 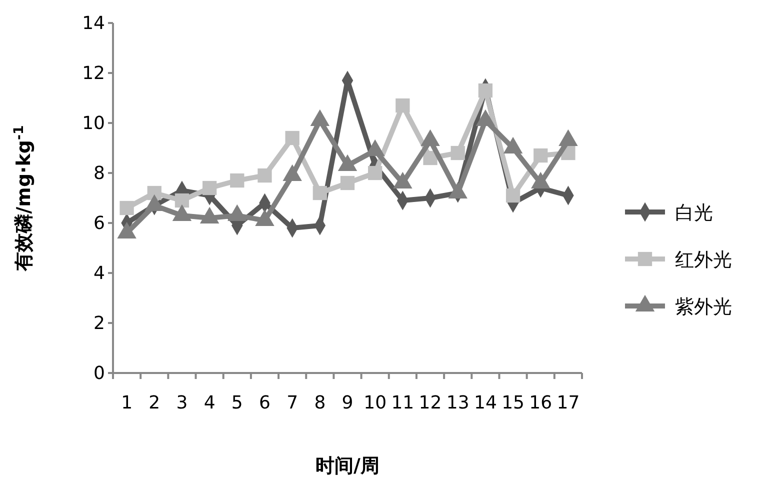 I want to click on y-tick-label: 0, so click(x=99, y=373).